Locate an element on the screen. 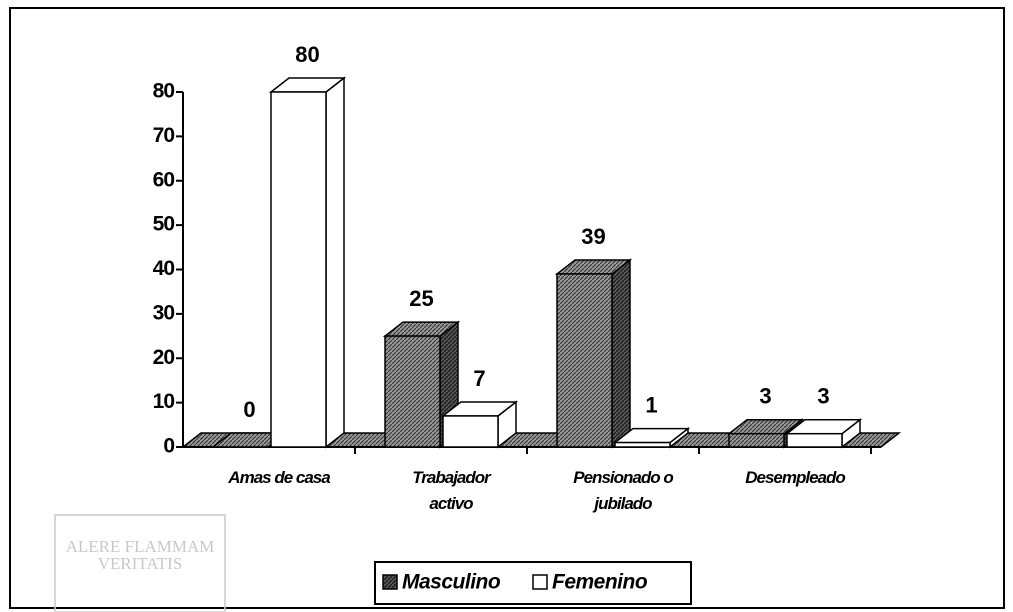 The image size is (1013, 612). y-tick-label: 40 is located at coordinates (164, 268).